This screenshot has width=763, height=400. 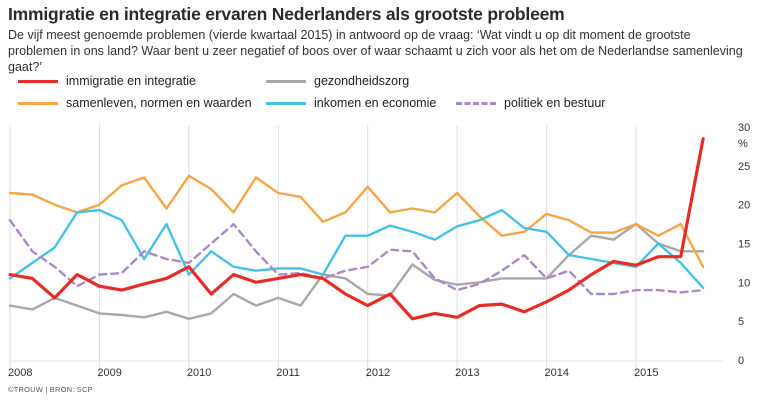 I want to click on legend-swatch-inkomen, so click(x=286, y=103).